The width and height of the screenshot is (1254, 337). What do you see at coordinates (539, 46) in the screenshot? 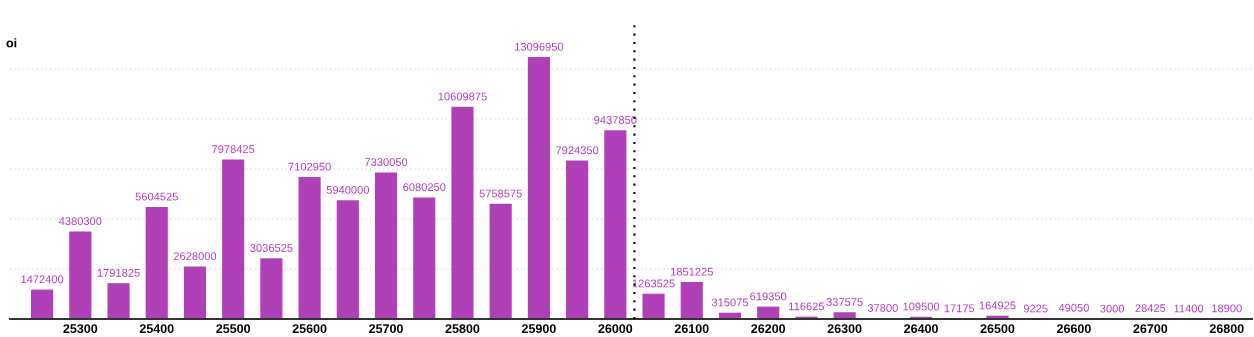
I see `data-label: 13096950` at bounding box center [539, 46].